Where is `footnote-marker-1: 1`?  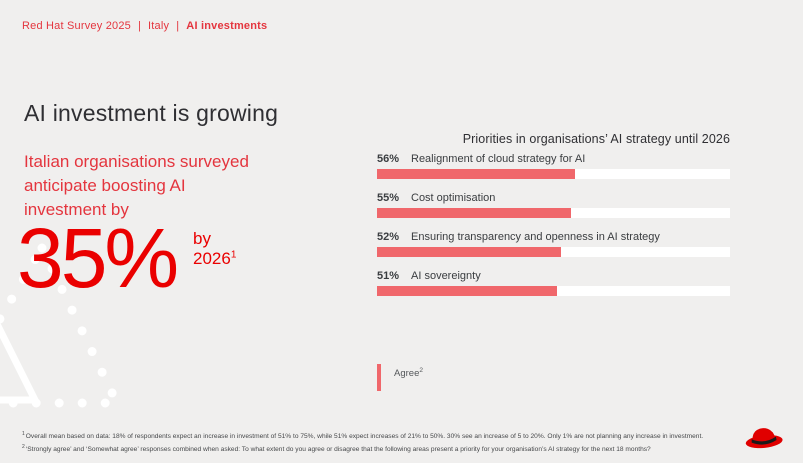
footnote-marker-1: 1 is located at coordinates (233, 255).